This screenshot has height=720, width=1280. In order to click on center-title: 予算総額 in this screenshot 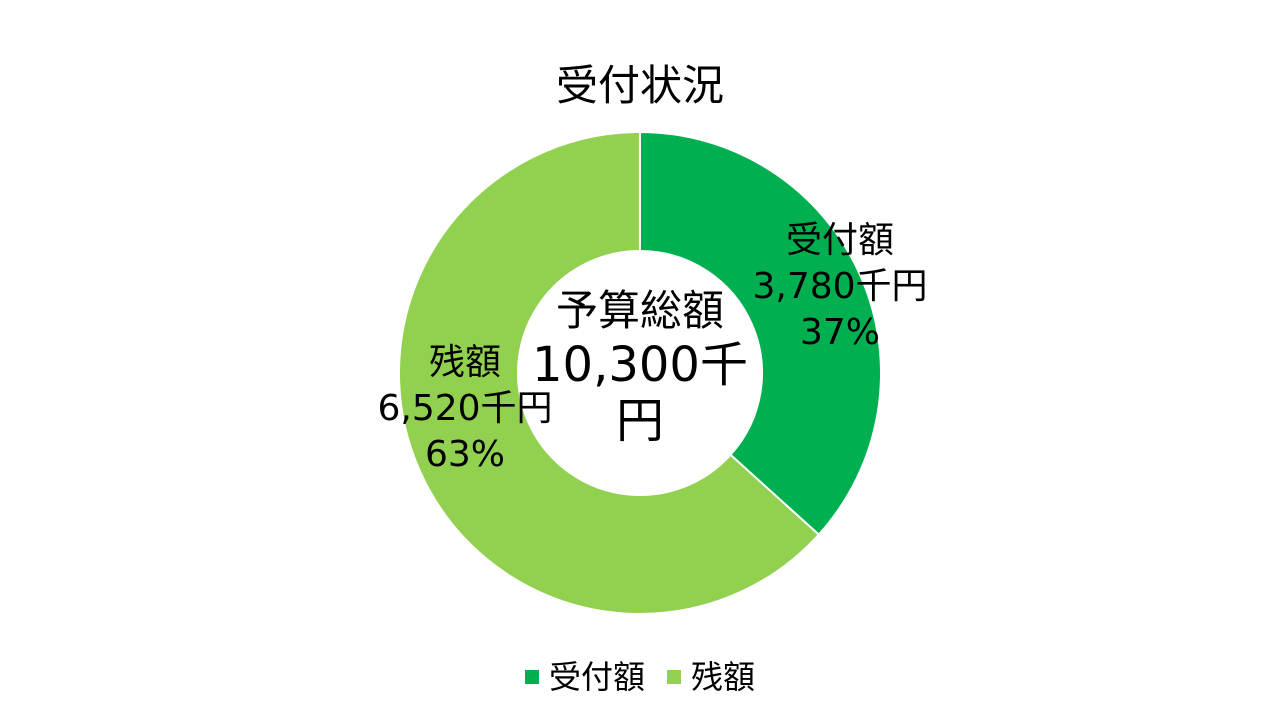, I will do `click(639, 310)`.